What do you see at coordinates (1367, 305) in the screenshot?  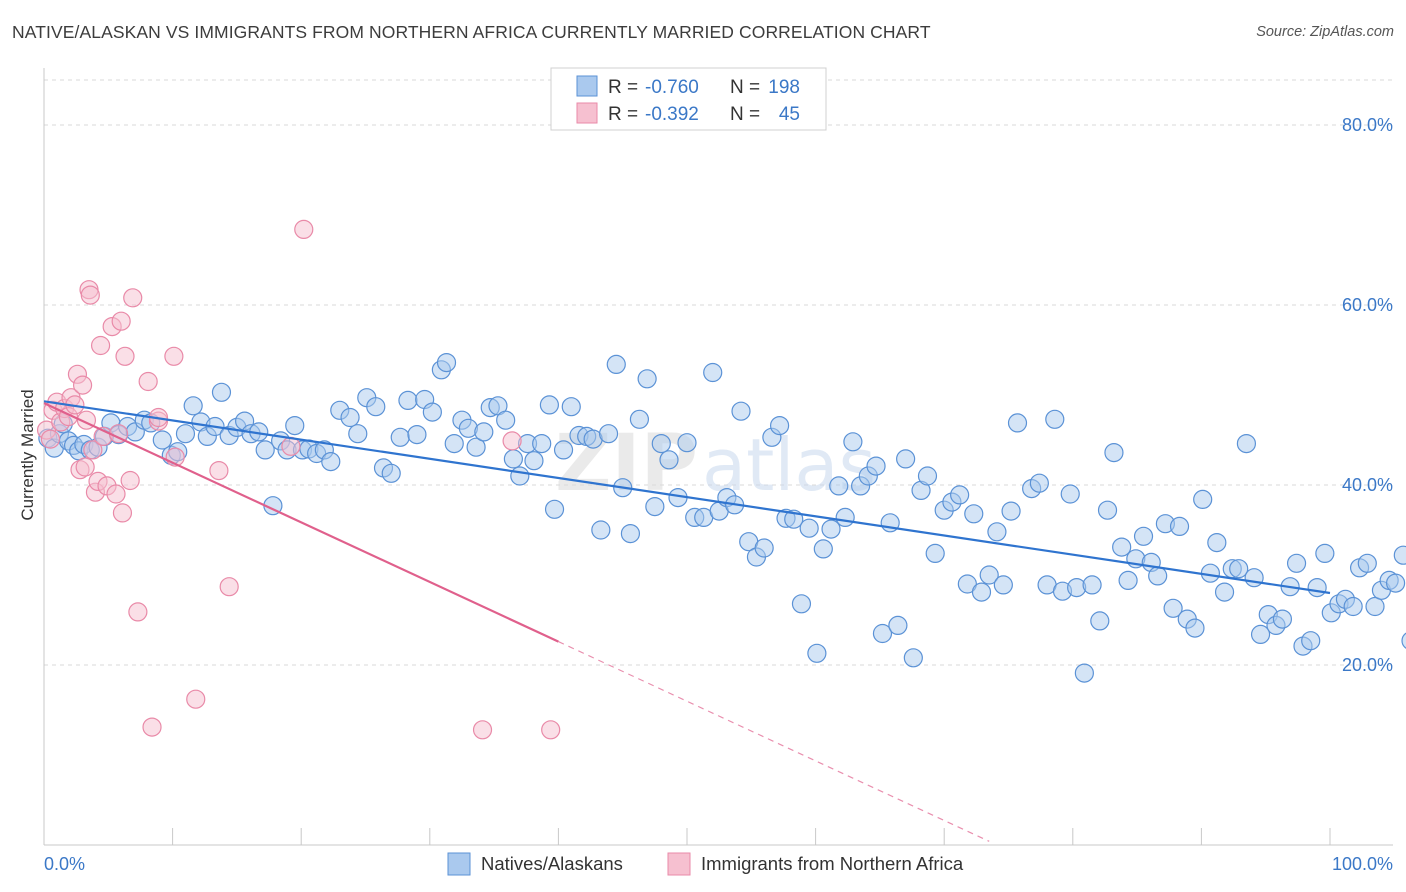 I see `y-tick-label: 60.0%` at bounding box center [1367, 305].